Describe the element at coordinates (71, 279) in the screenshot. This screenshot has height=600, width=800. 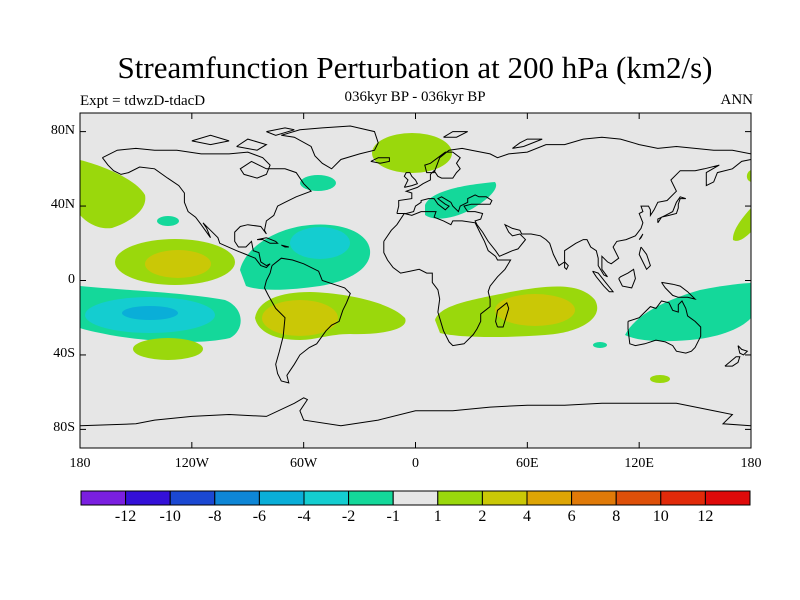
I see `lat-tick-label: 0` at that location.